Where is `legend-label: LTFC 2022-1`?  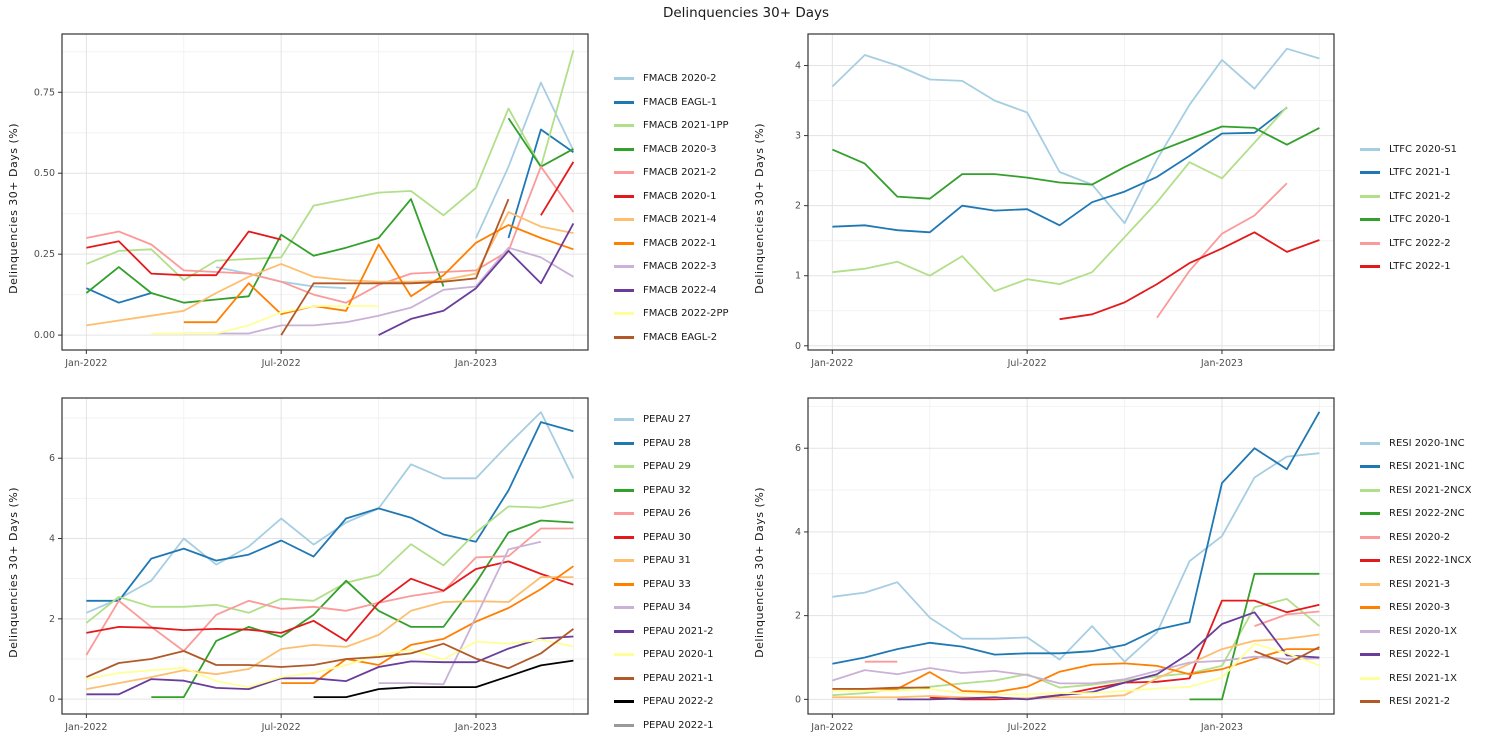
legend-label: LTFC 2022-1 is located at coordinates (1420, 267).